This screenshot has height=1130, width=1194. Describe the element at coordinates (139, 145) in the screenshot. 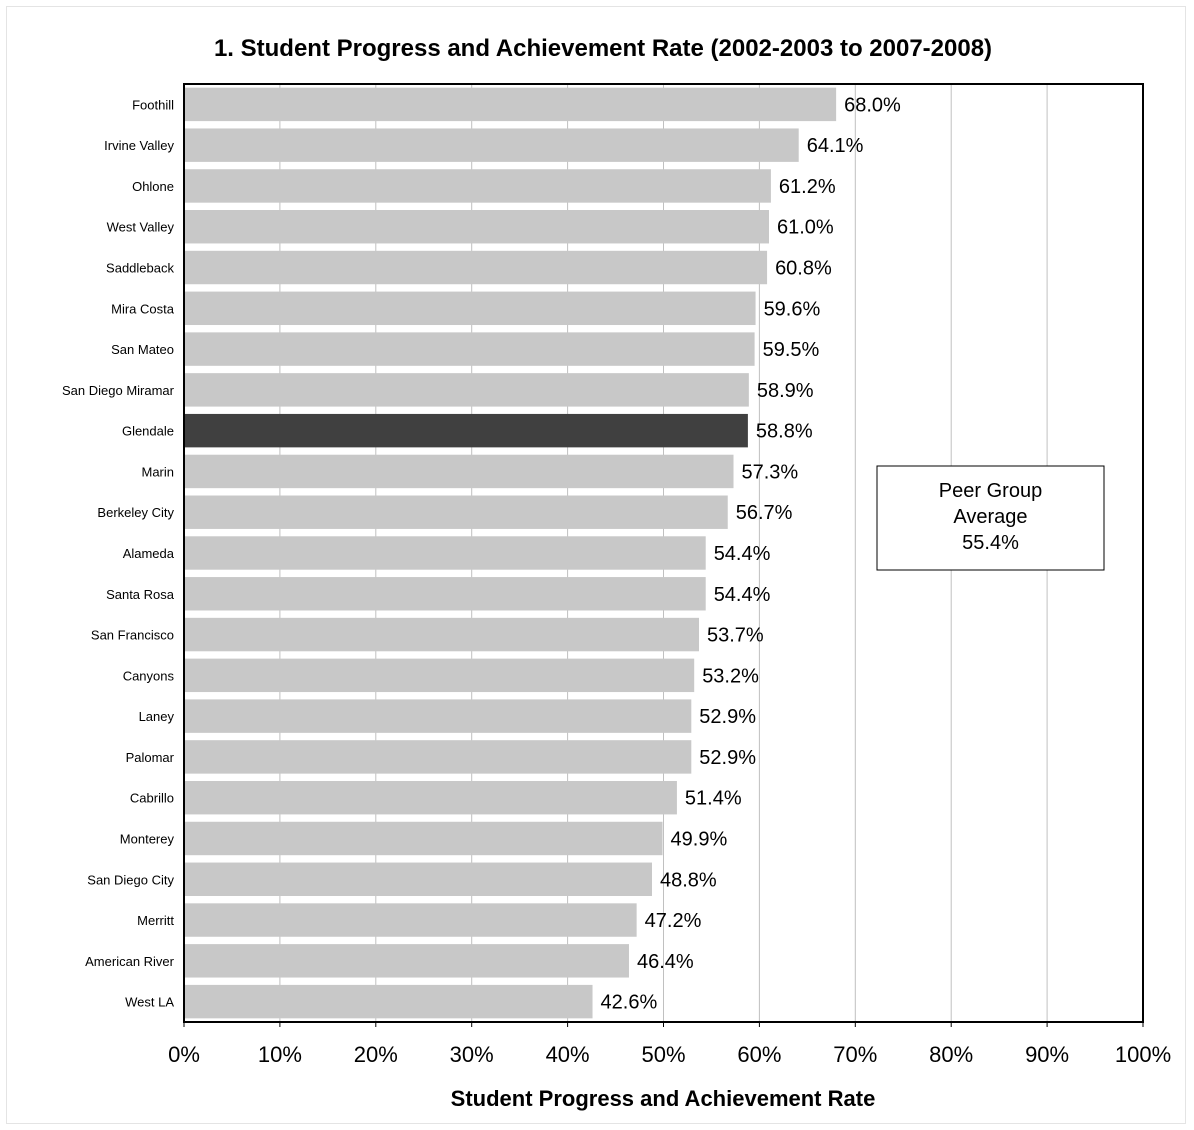

I see `category-label: Irvine Valley` at that location.